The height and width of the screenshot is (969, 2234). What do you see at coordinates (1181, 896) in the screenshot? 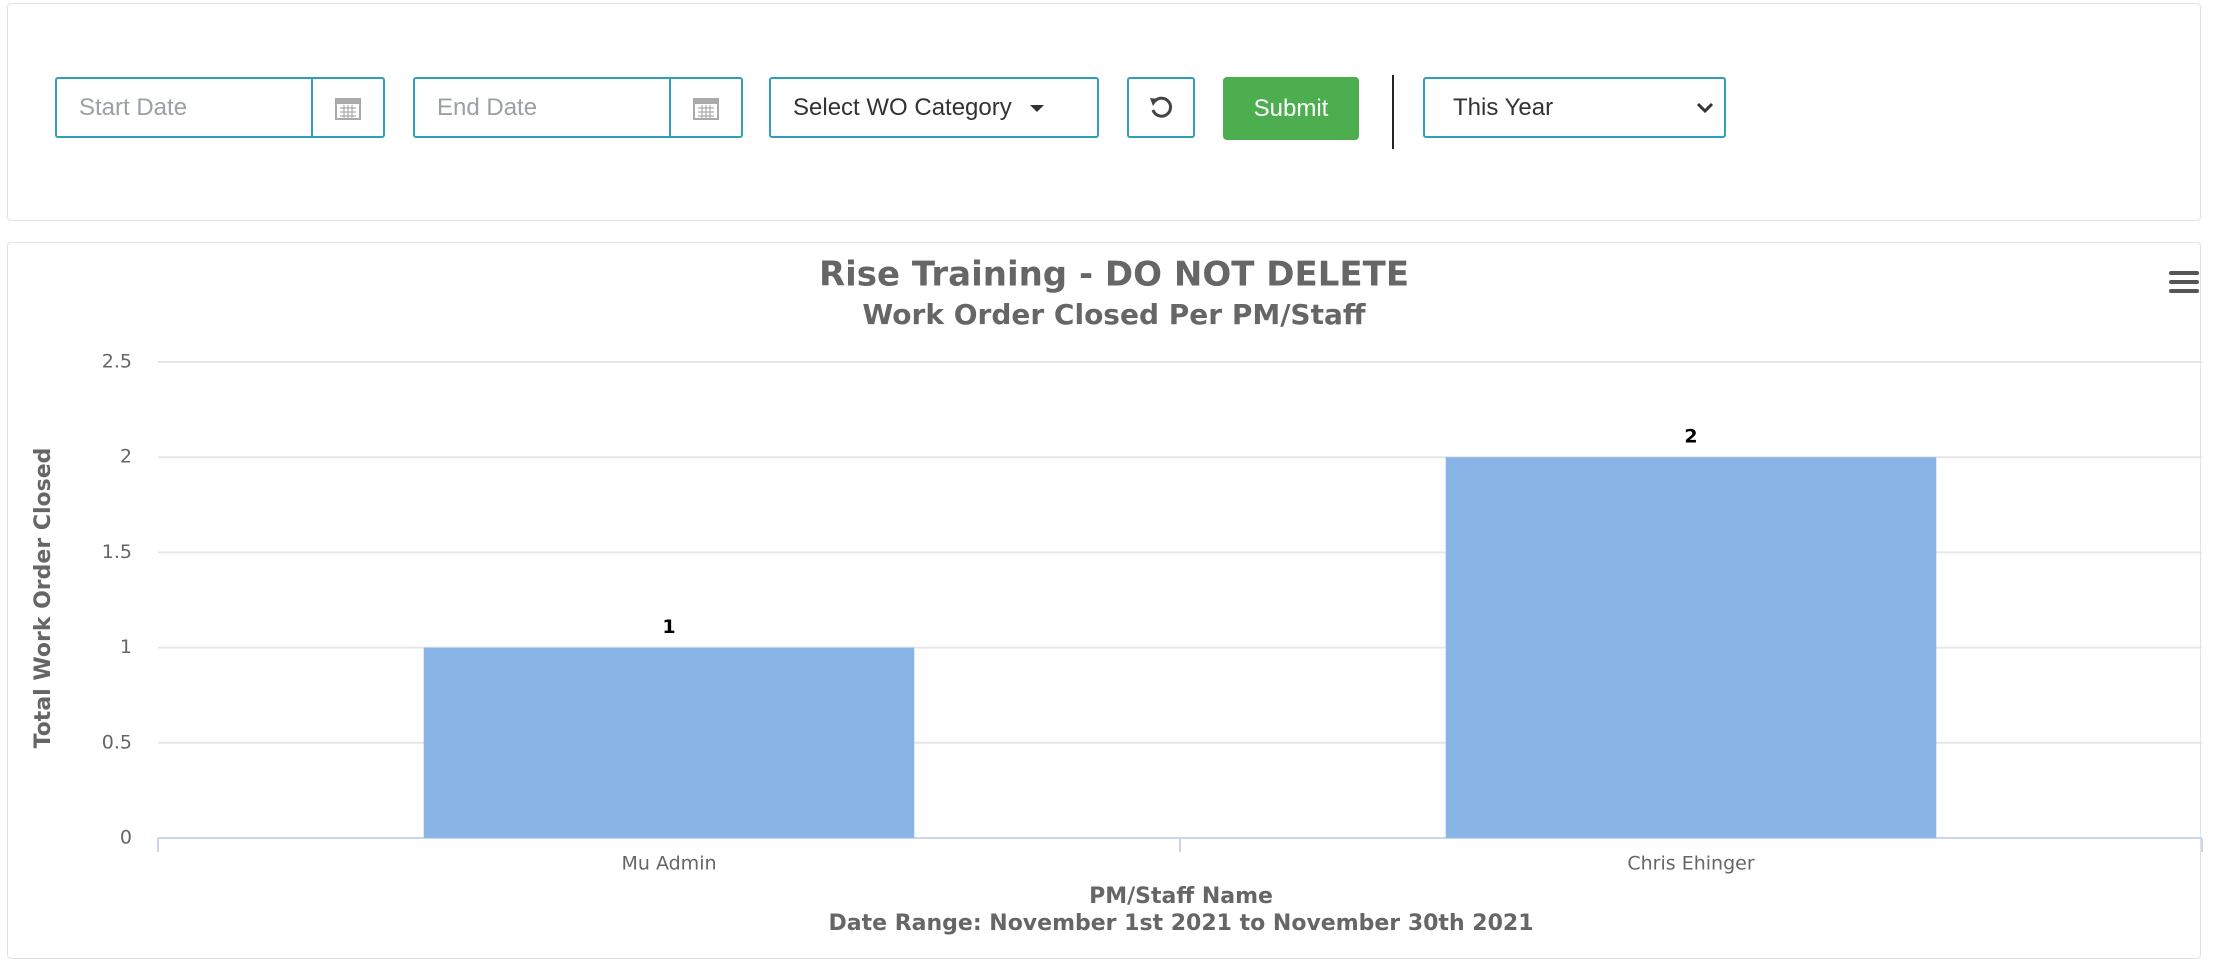
I see `x-axis-title: PM/Staff Name` at bounding box center [1181, 896].